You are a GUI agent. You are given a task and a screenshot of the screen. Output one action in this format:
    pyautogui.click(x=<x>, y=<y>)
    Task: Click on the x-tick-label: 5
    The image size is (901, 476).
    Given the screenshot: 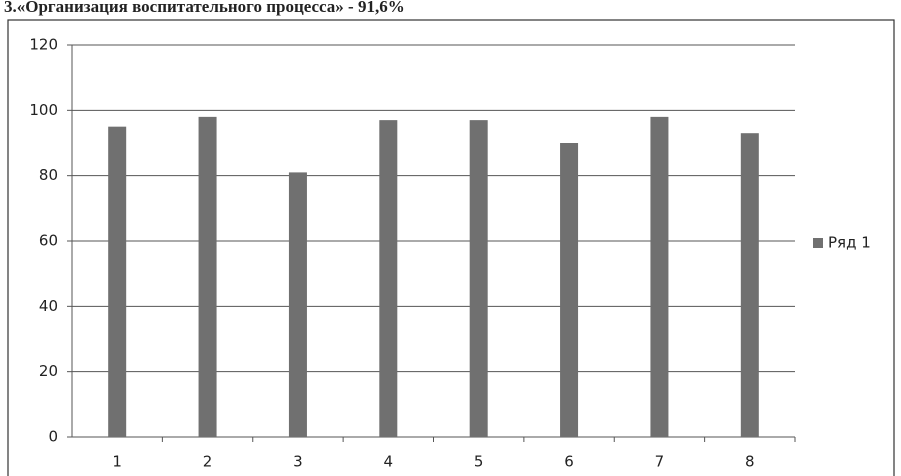 What is the action you would take?
    pyautogui.click(x=479, y=462)
    